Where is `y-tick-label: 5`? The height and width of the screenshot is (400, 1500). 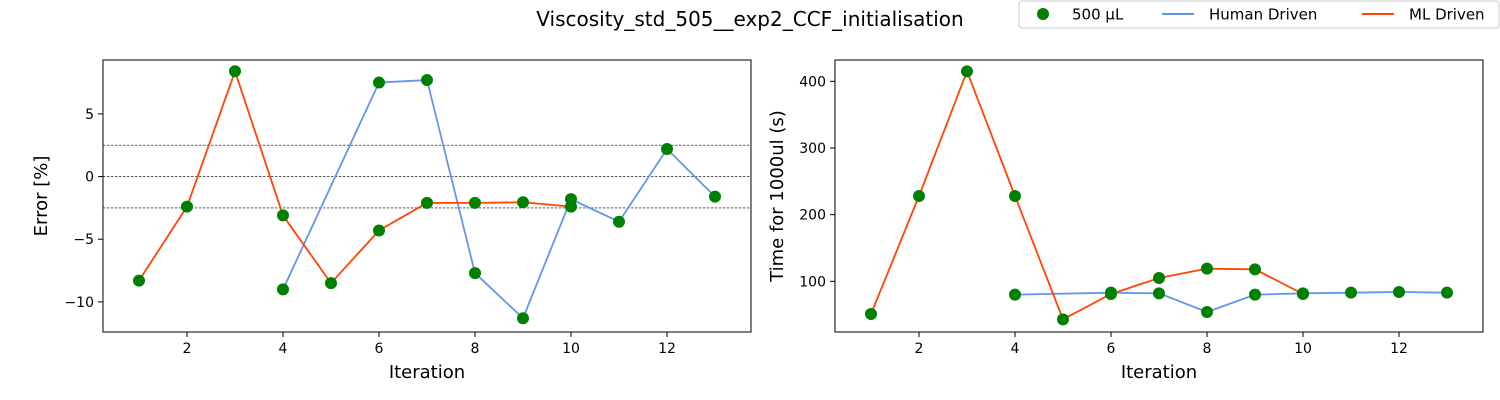 y-tick-label: 5 is located at coordinates (89, 115).